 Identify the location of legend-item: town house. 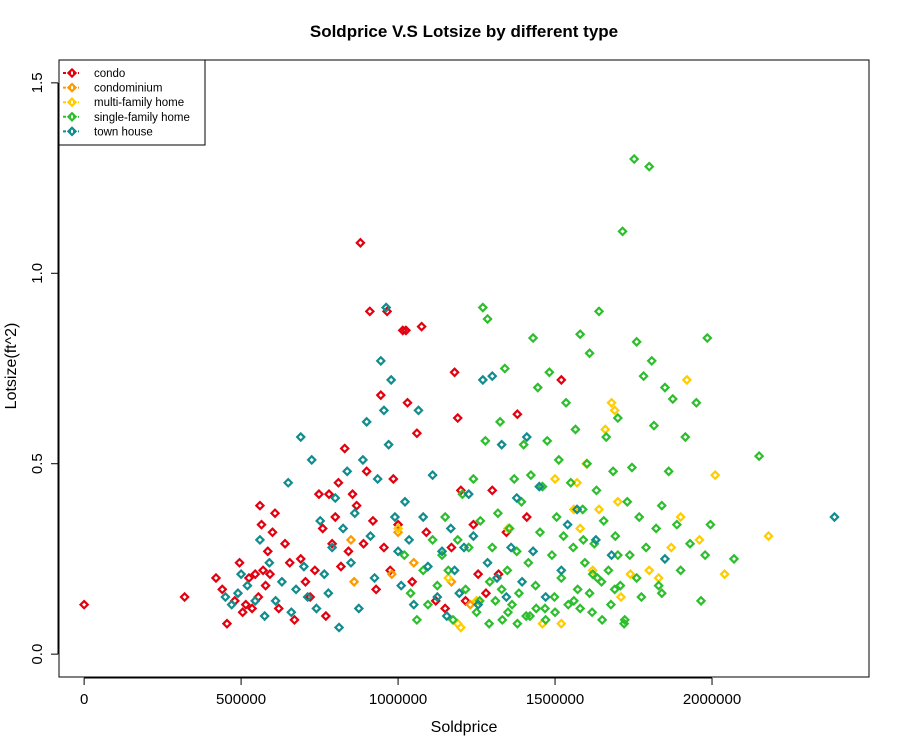
(108, 132).